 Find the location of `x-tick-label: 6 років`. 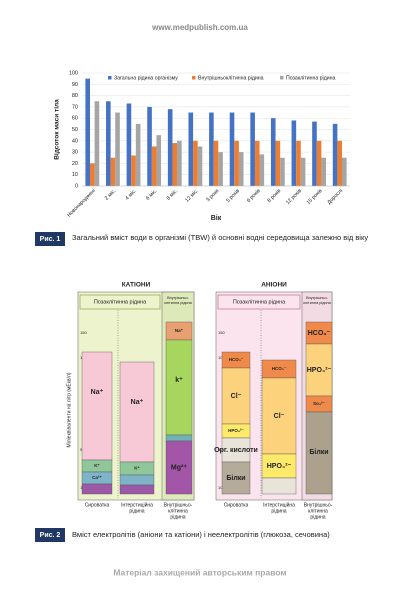

x-tick-label: 6 років is located at coordinates (254, 196).